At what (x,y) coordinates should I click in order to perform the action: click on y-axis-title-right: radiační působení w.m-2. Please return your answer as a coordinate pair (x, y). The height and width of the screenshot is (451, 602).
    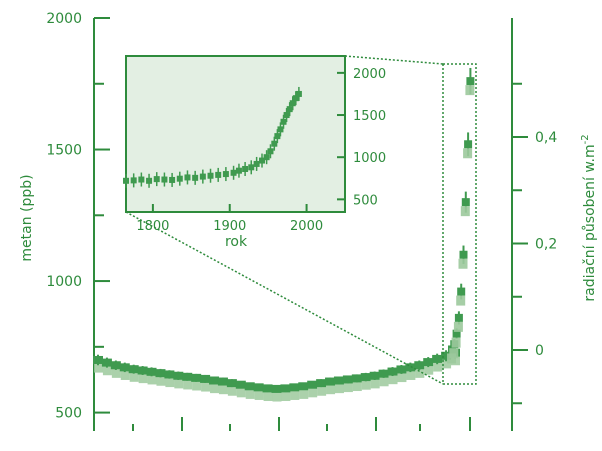
    Looking at the image, I should click on (589, 217).